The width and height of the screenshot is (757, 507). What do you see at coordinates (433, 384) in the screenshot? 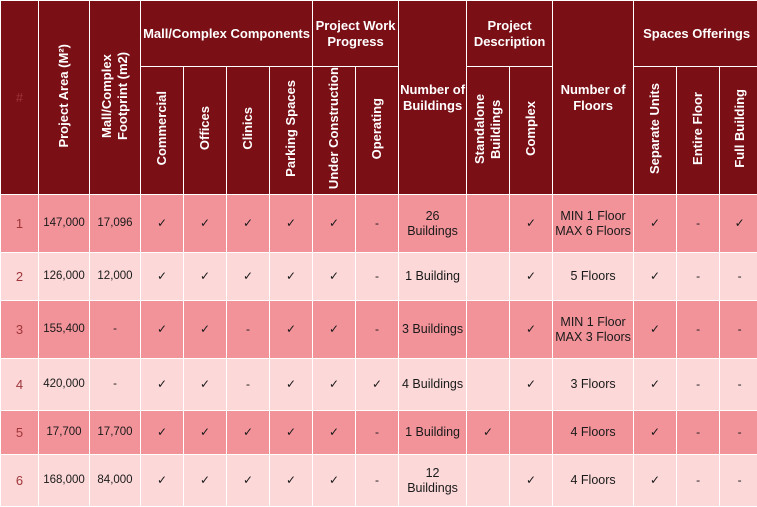
I see `cell-buildings: 4 Buildings` at bounding box center [433, 384].